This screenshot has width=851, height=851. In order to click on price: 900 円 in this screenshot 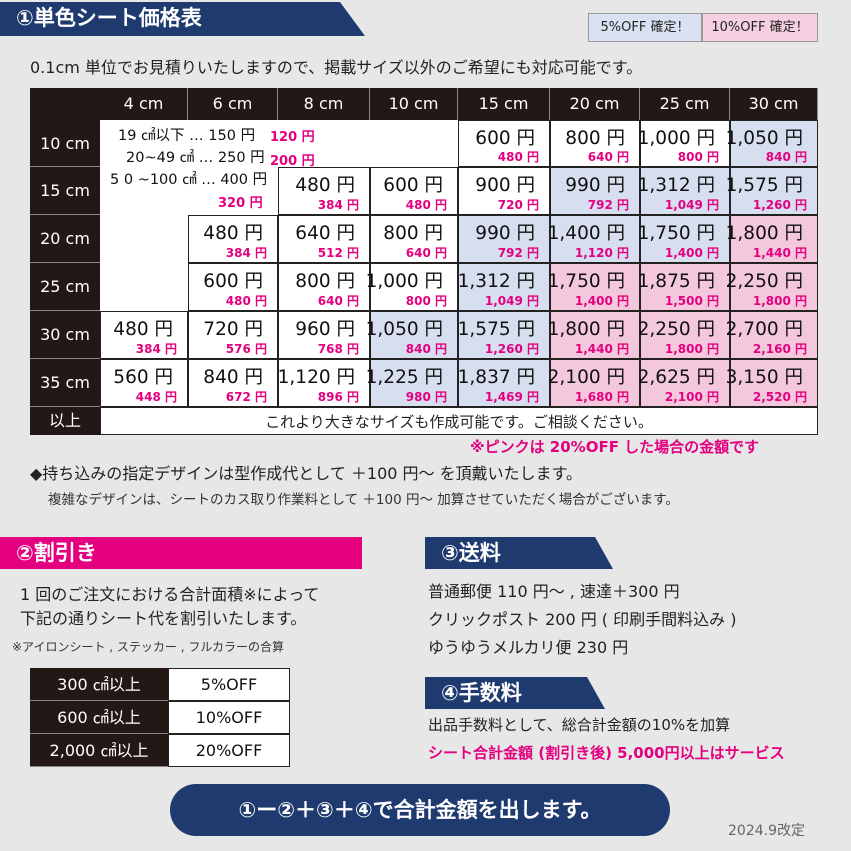, I will do `click(505, 185)`.